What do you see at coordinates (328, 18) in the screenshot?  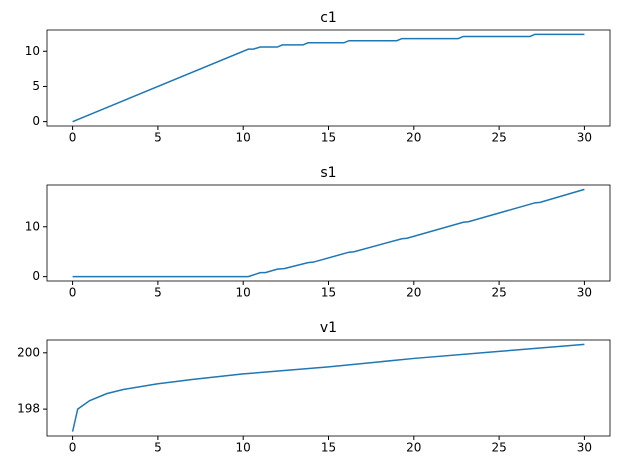 I see `subplot-title: c1` at bounding box center [328, 18].